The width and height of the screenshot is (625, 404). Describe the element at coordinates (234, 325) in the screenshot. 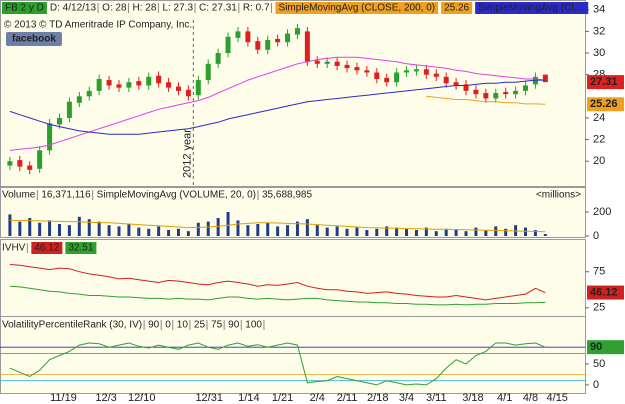

I see `level-label: 90` at that location.